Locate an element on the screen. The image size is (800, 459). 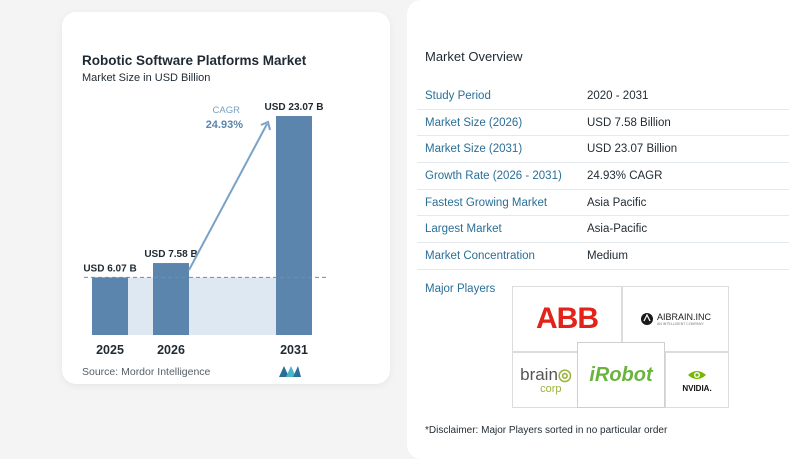
overview-value: 2020 - 2031 is located at coordinates (618, 95).